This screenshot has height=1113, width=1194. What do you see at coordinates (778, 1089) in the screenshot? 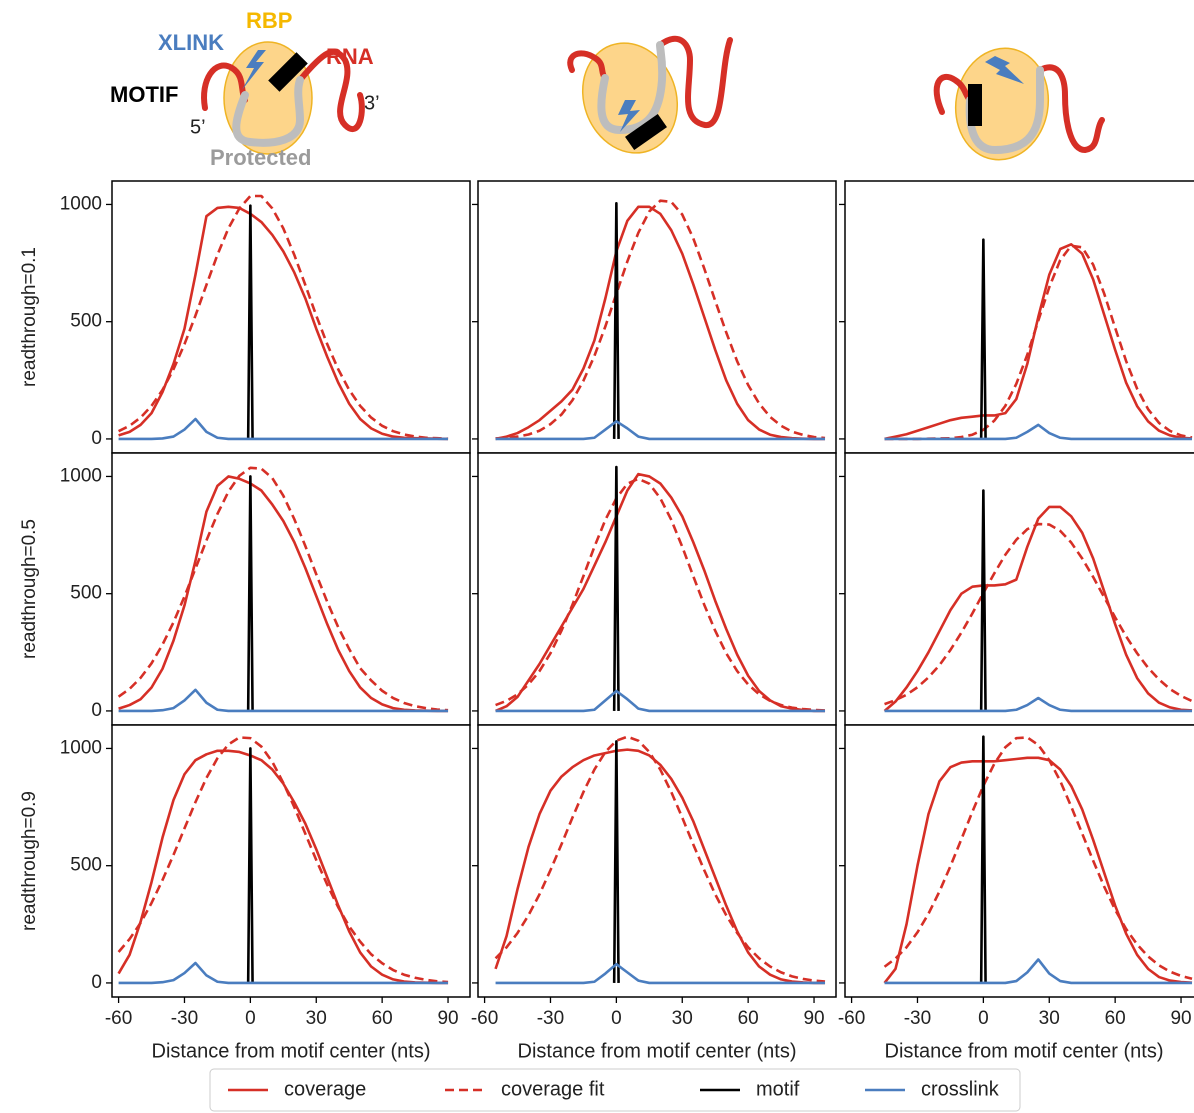
I see `legend-label: motif` at bounding box center [778, 1089].